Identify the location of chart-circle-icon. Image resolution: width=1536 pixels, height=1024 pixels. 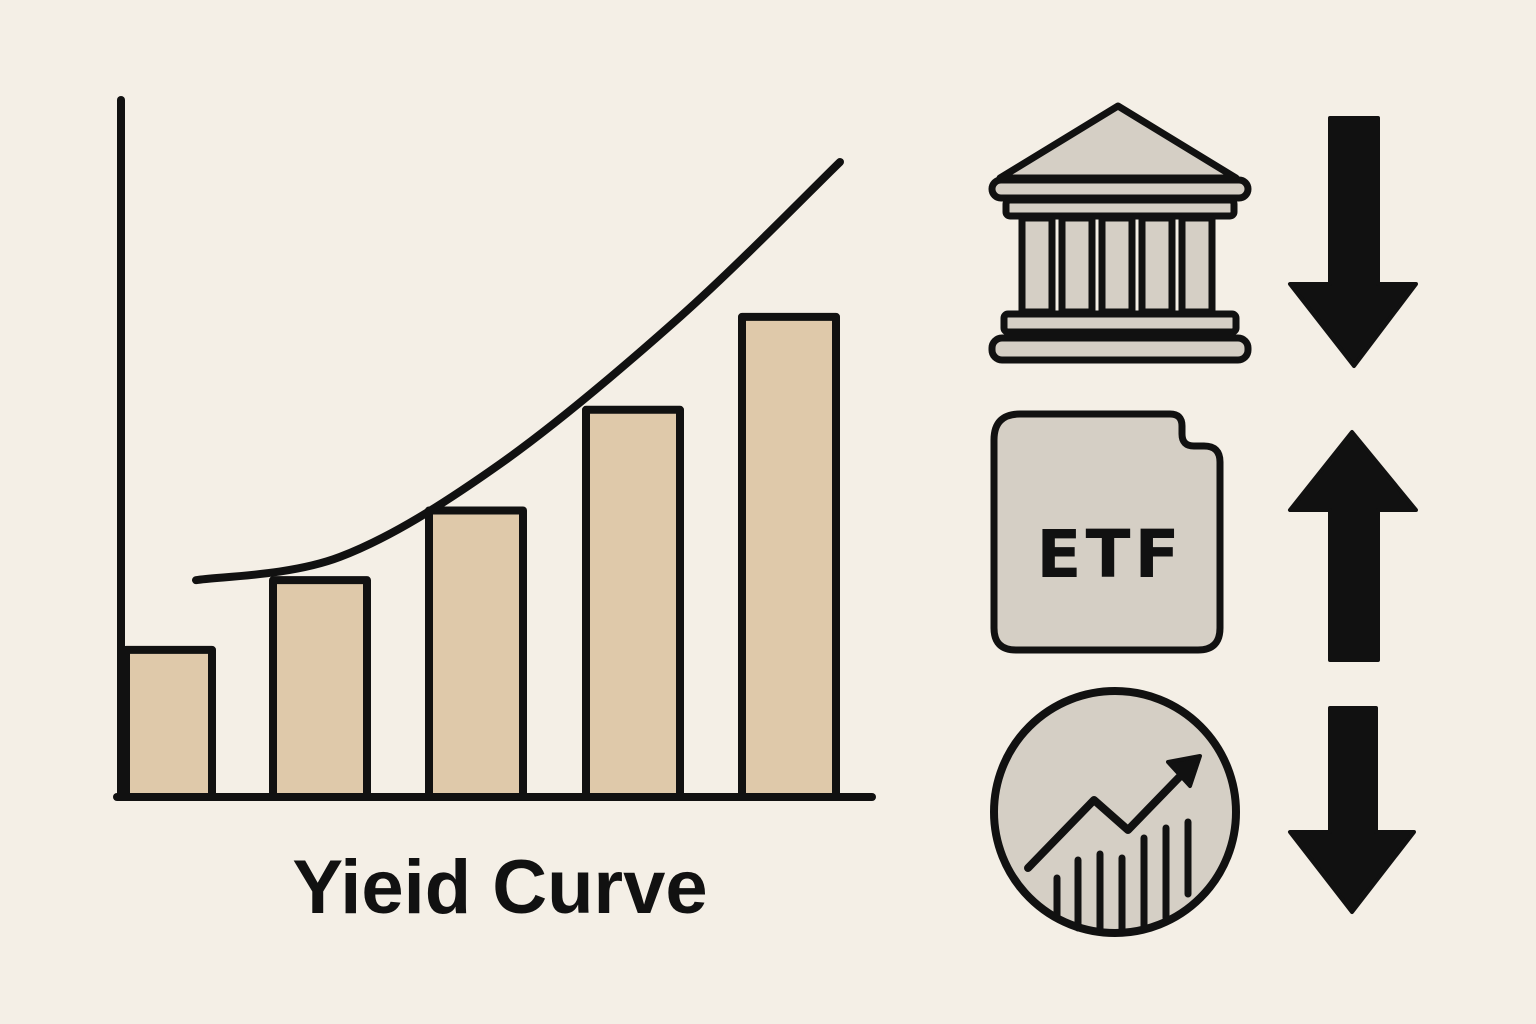
(1115, 812).